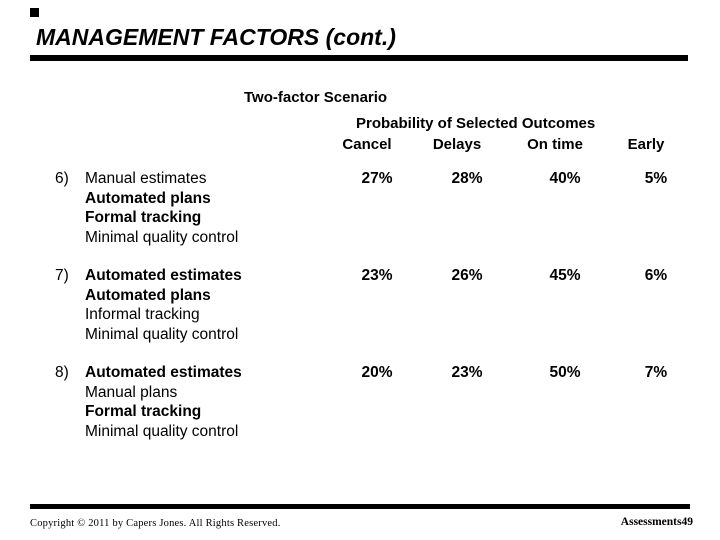 This screenshot has width=720, height=540. I want to click on column-header-cancel: Cancel, so click(367, 144).